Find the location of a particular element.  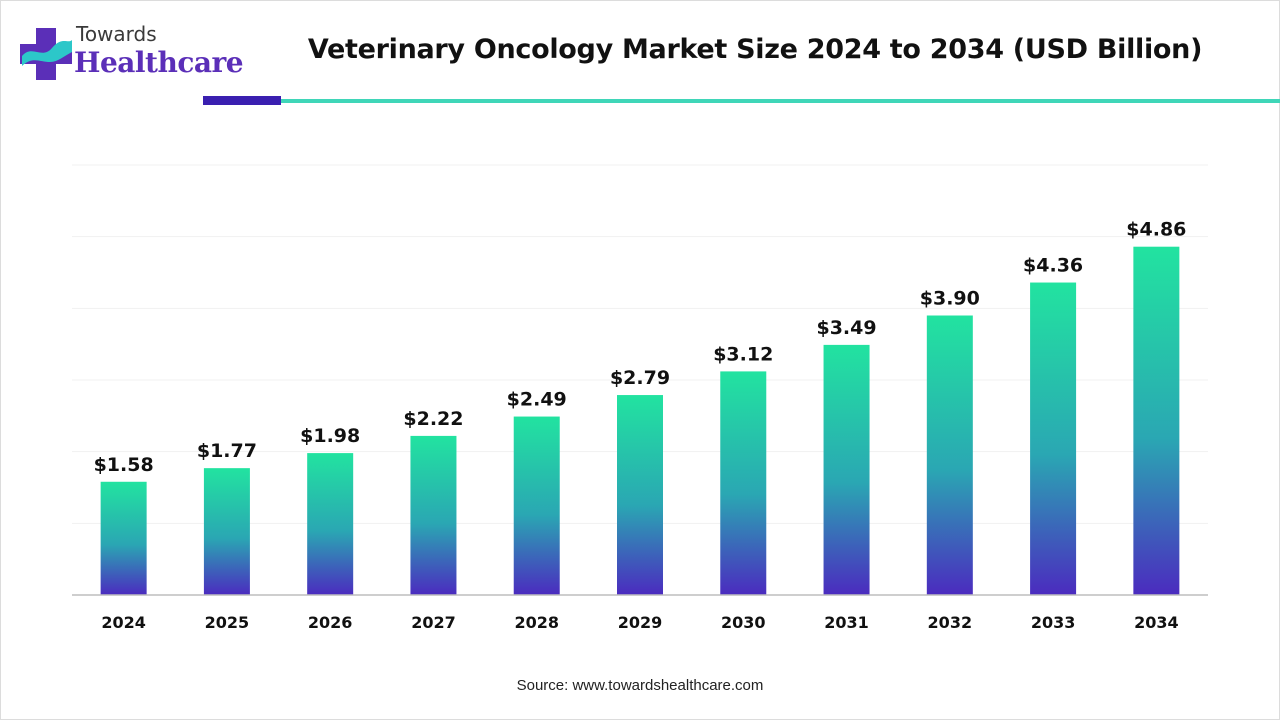

title-accent-bar-light is located at coordinates (780, 101).